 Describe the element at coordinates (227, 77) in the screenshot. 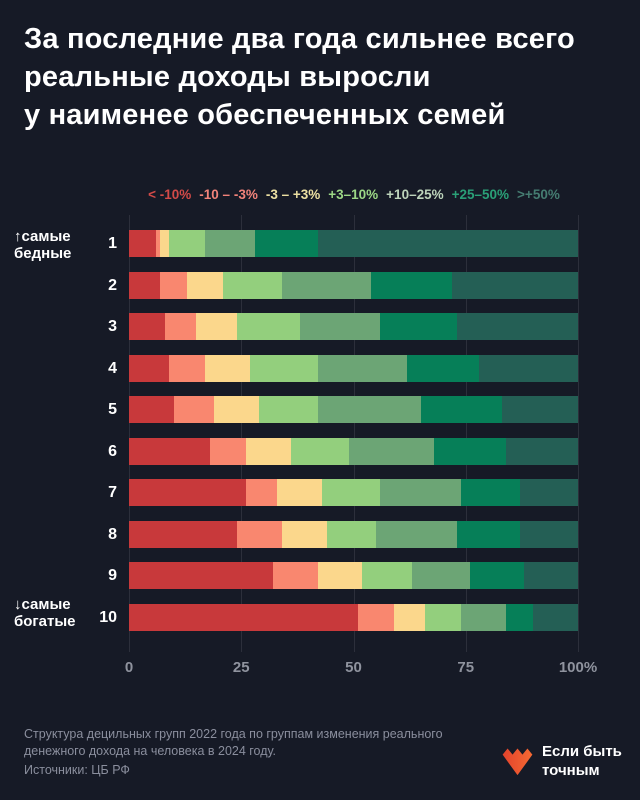

I see `title-line-2: реальные доходы выросли` at that location.